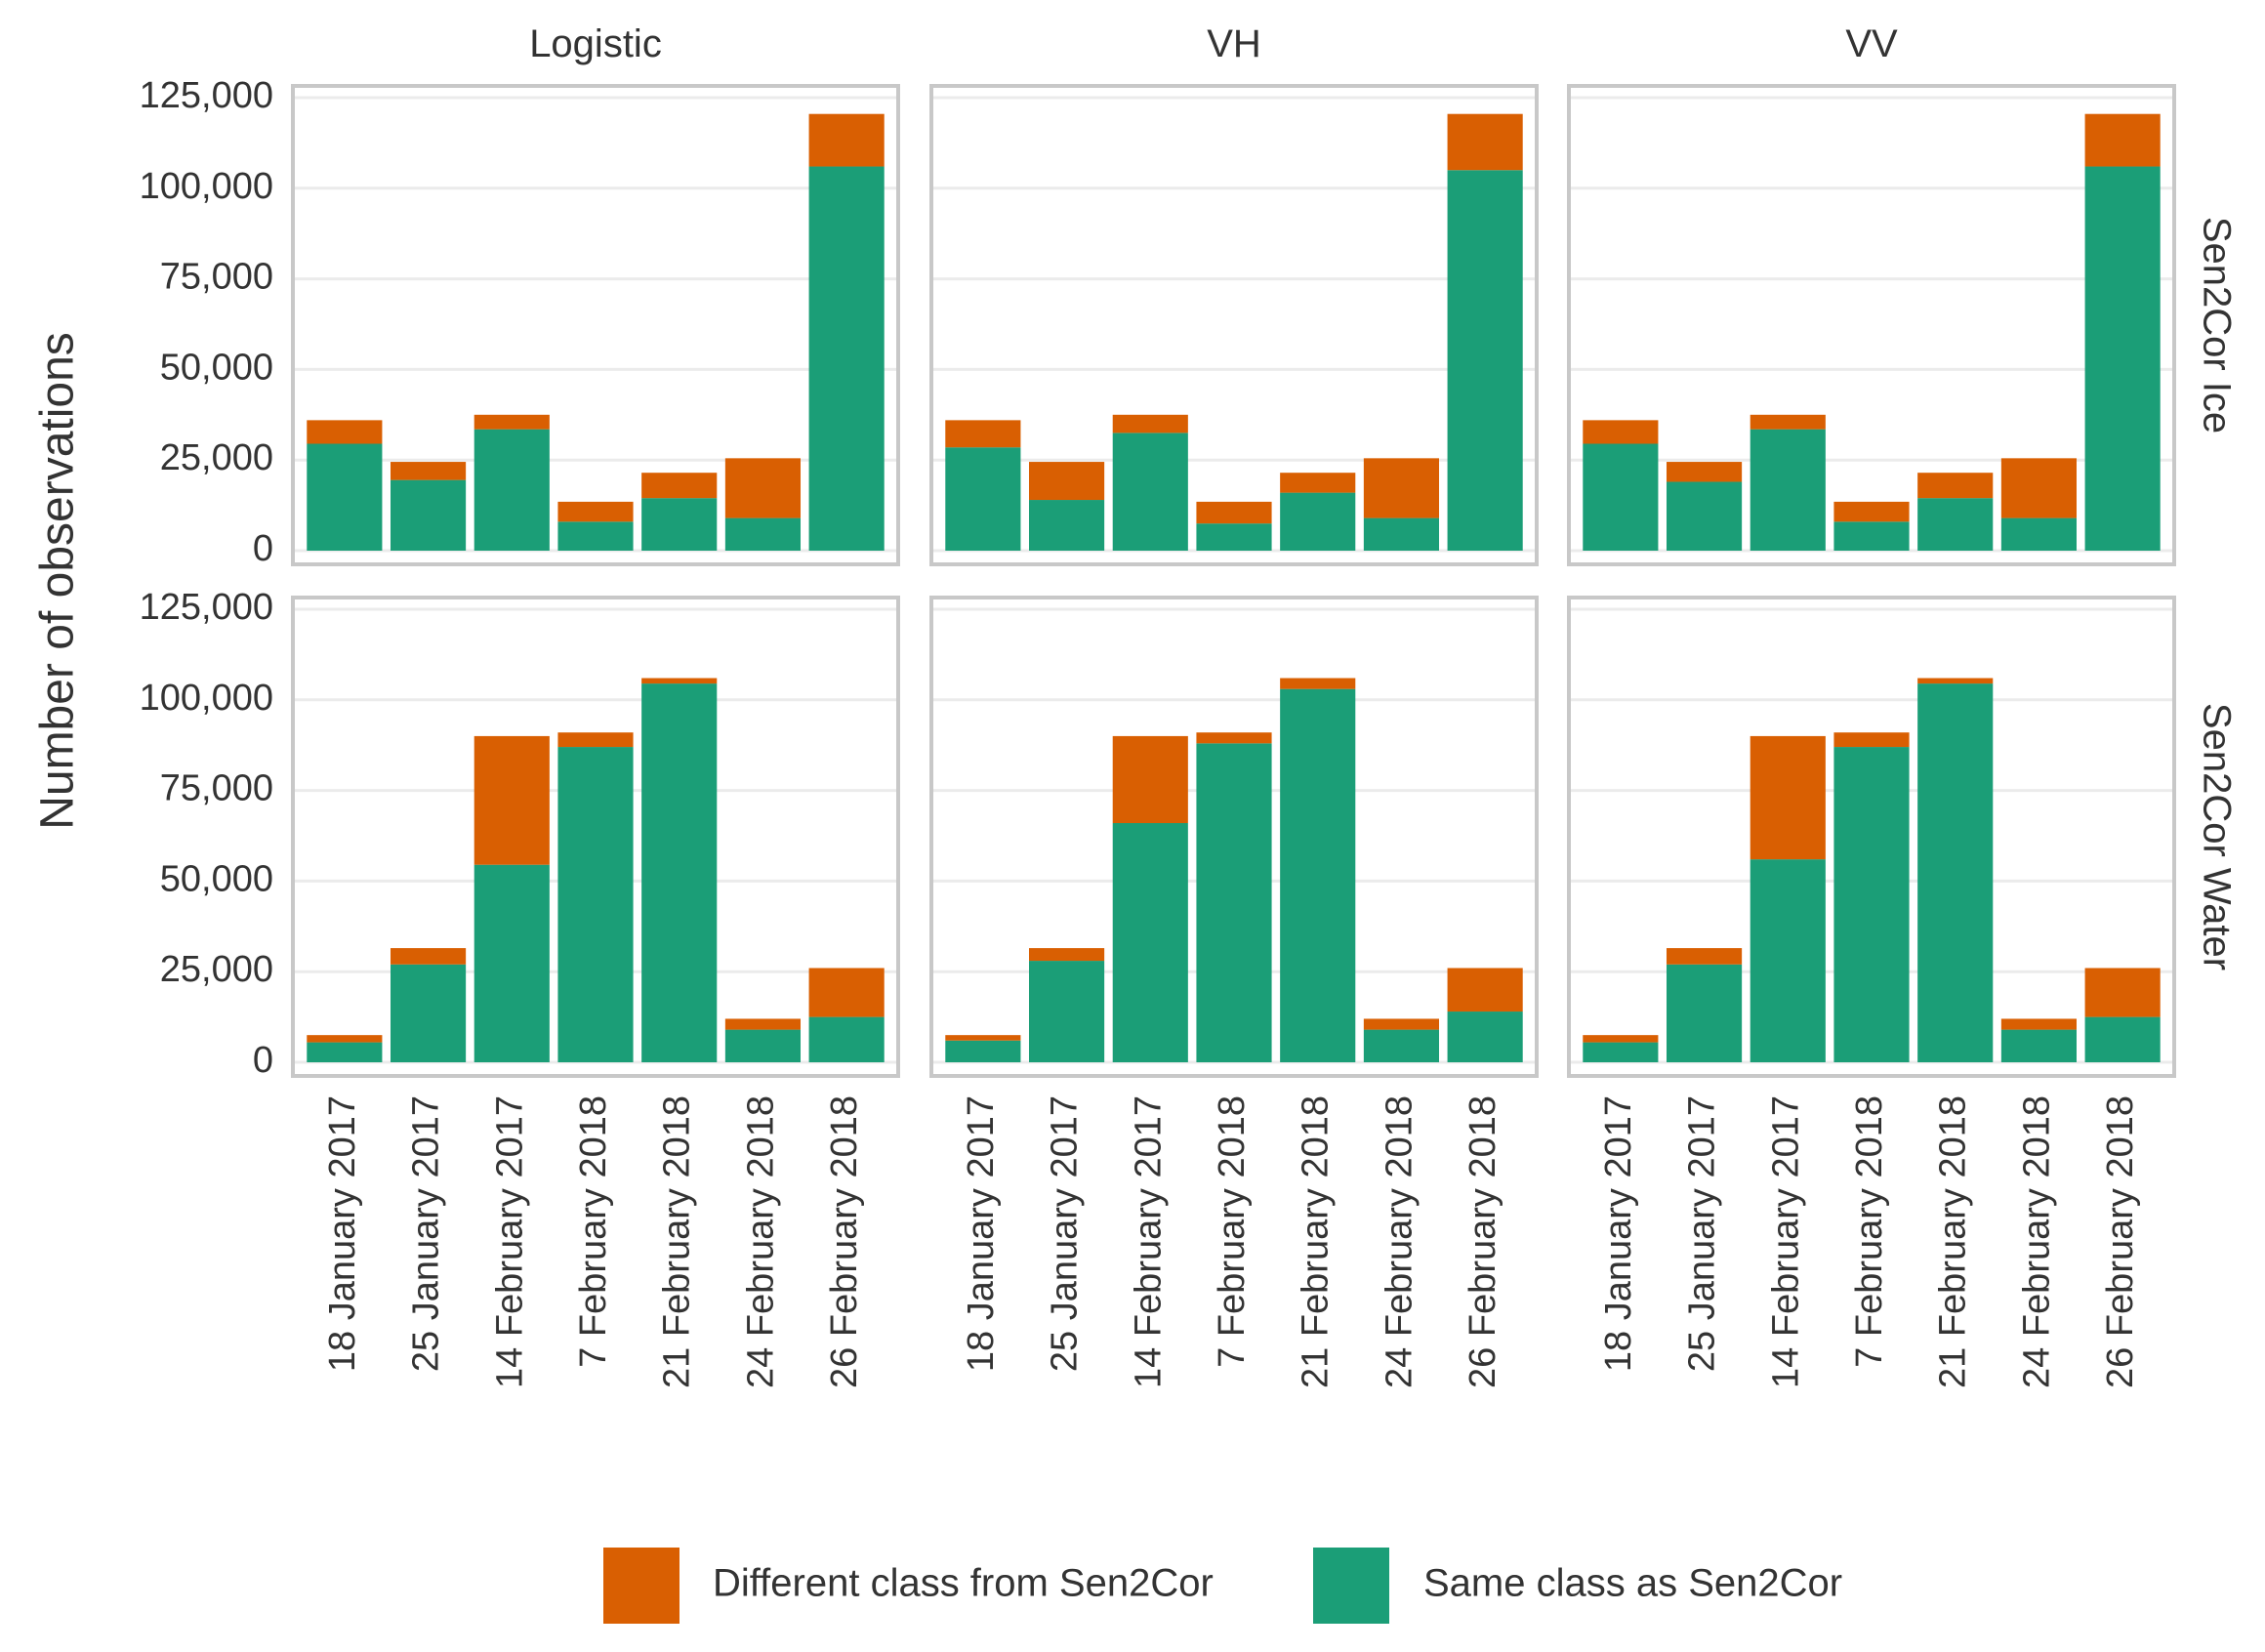  What do you see at coordinates (760, 1241) in the screenshot?
I see `x-tick-label-logistic-5: 24 February 2018` at bounding box center [760, 1241].